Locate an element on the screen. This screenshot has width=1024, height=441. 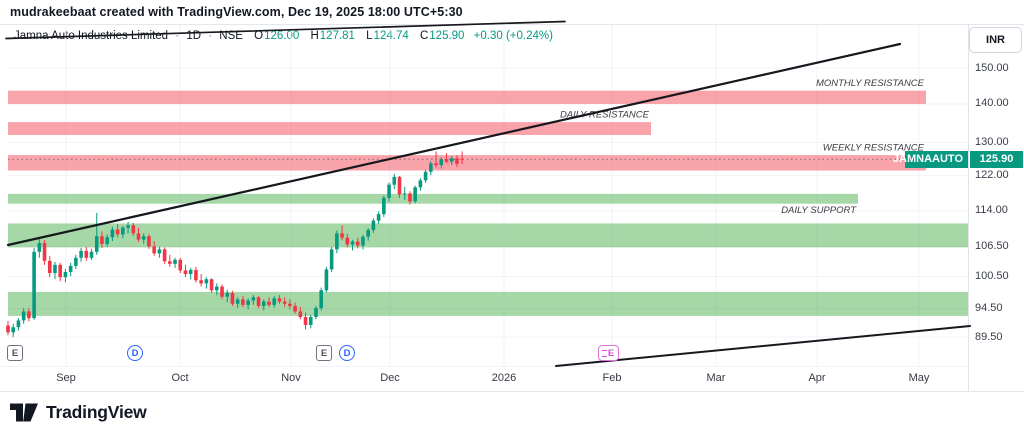
time-tick-Feb: Feb is located at coordinates (612, 378).